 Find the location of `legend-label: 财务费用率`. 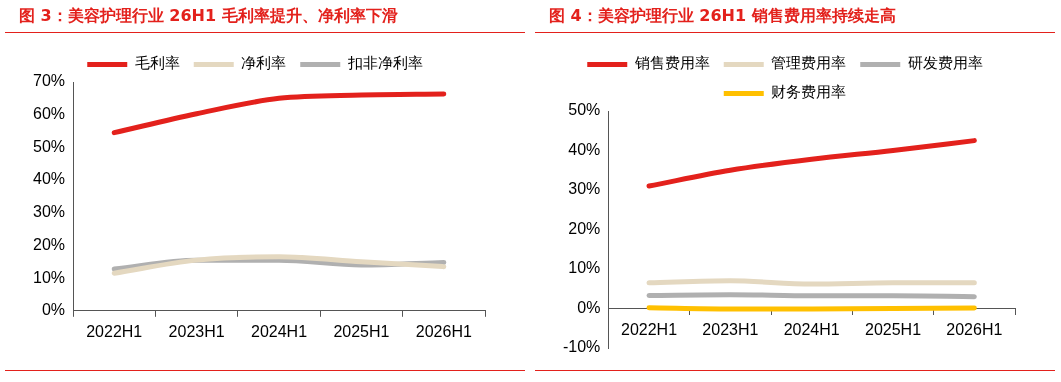

legend-label: 财务费用率 is located at coordinates (809, 92).